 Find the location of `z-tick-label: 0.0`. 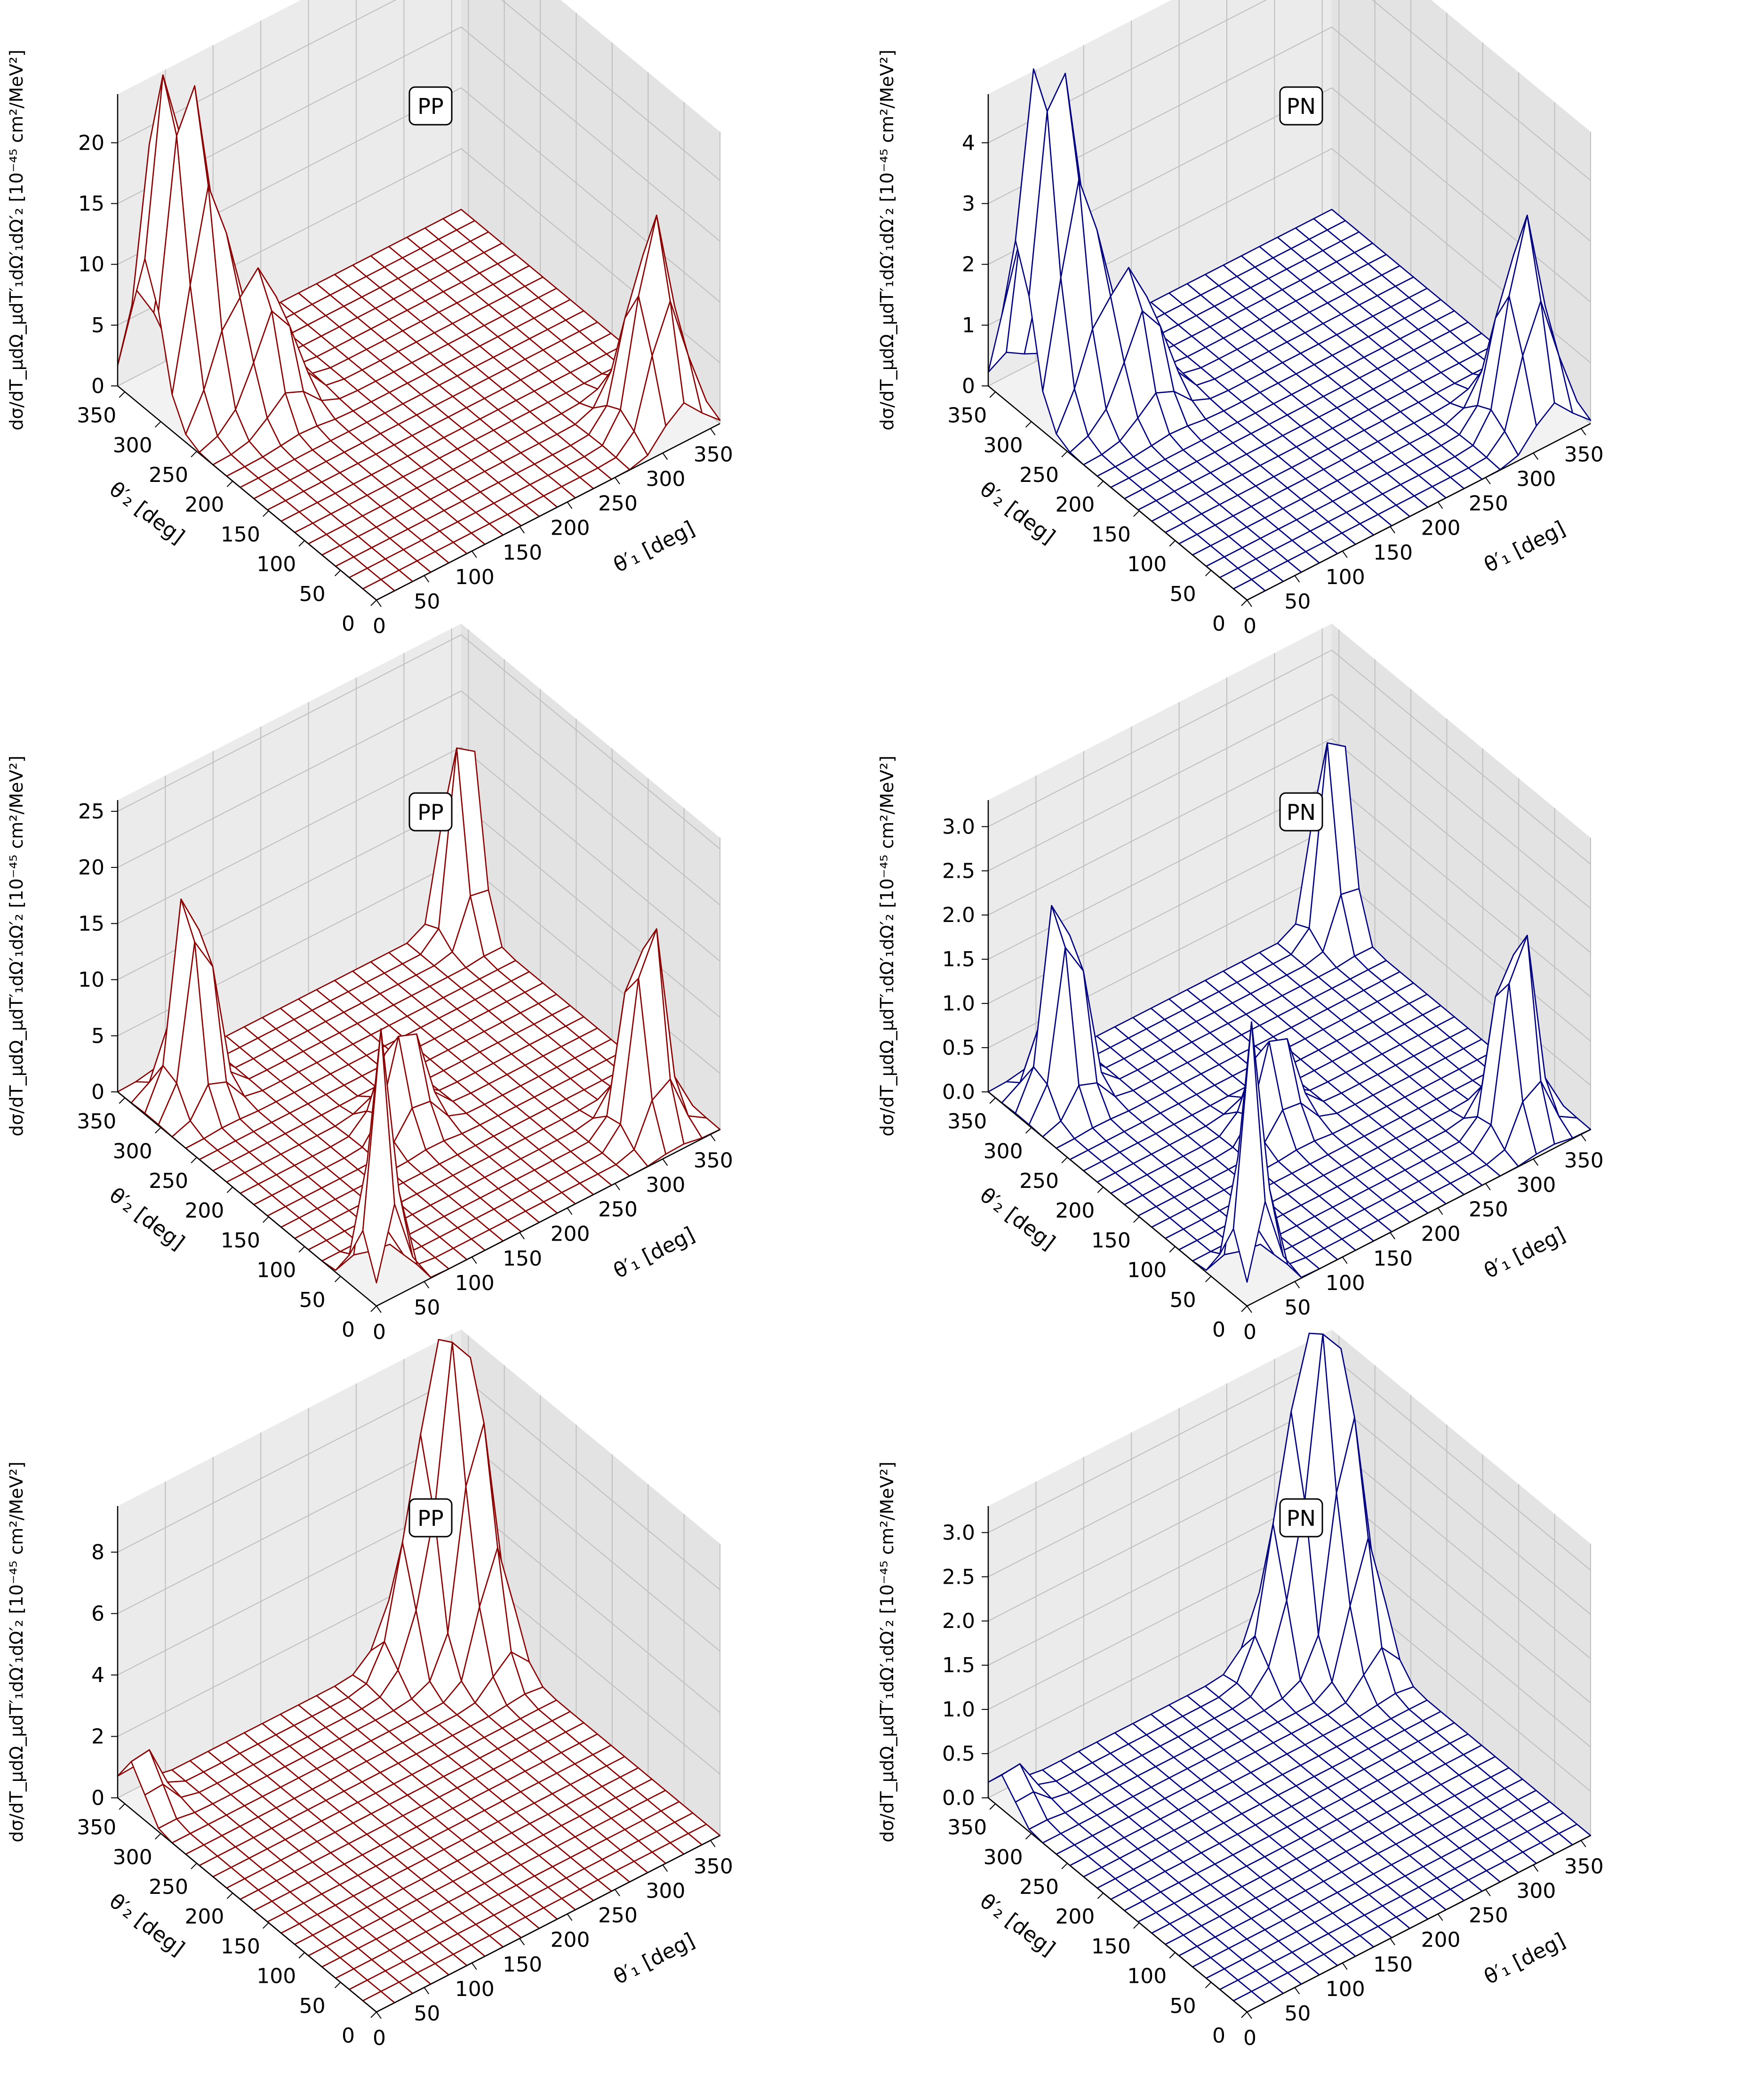

z-tick-label: 0.0 is located at coordinates (958, 1798).